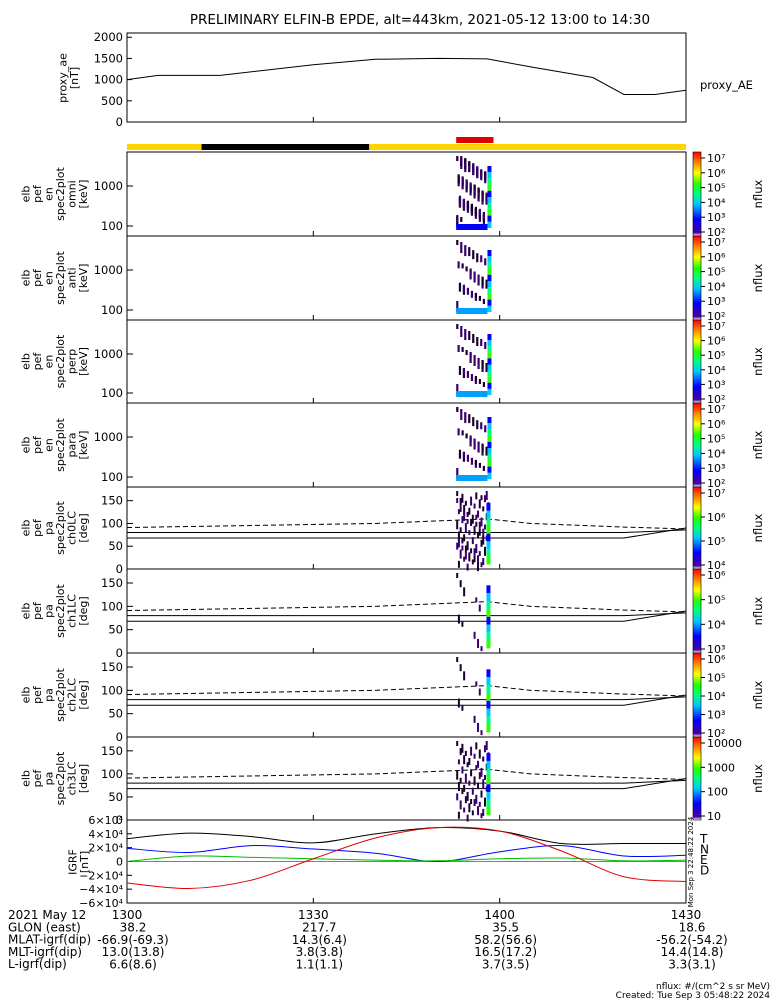 Image resolution: width=775 pixels, height=1000 pixels. I want to click on colorbar-tick-label: 10⁶, so click(716, 575).